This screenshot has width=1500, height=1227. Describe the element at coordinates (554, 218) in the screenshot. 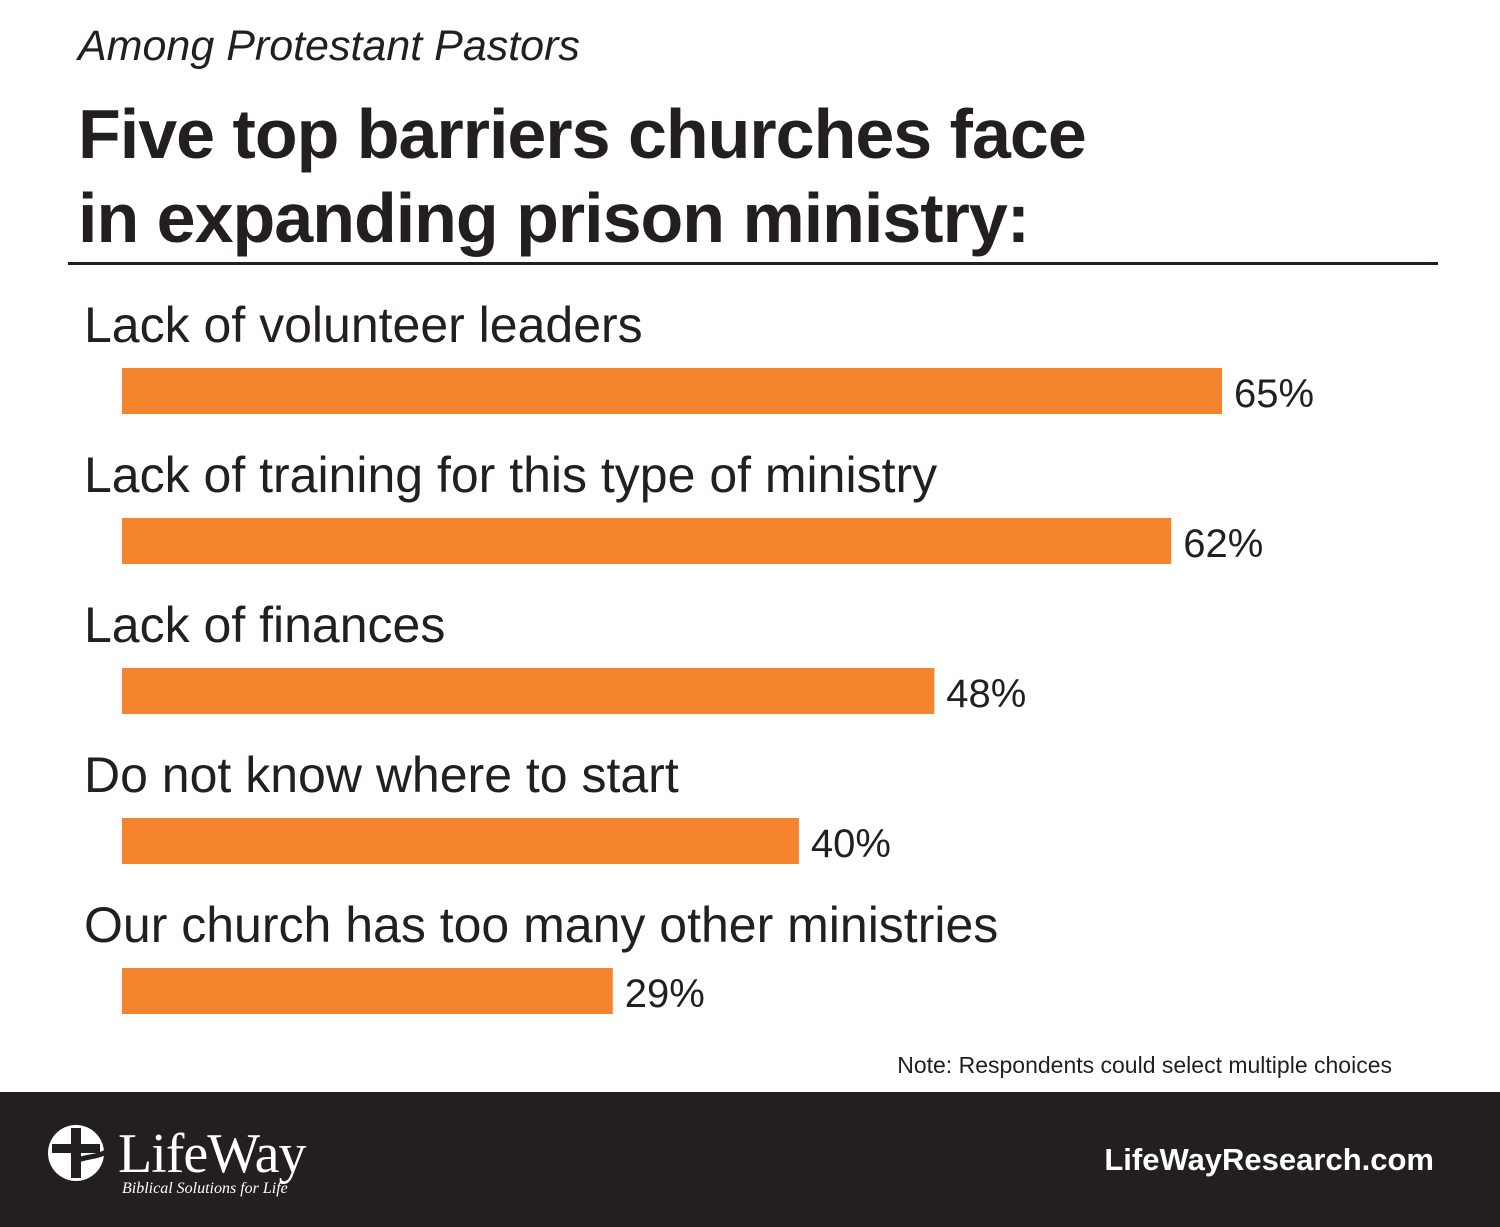

I see `title-line-2: in expanding prison ministry:` at that location.